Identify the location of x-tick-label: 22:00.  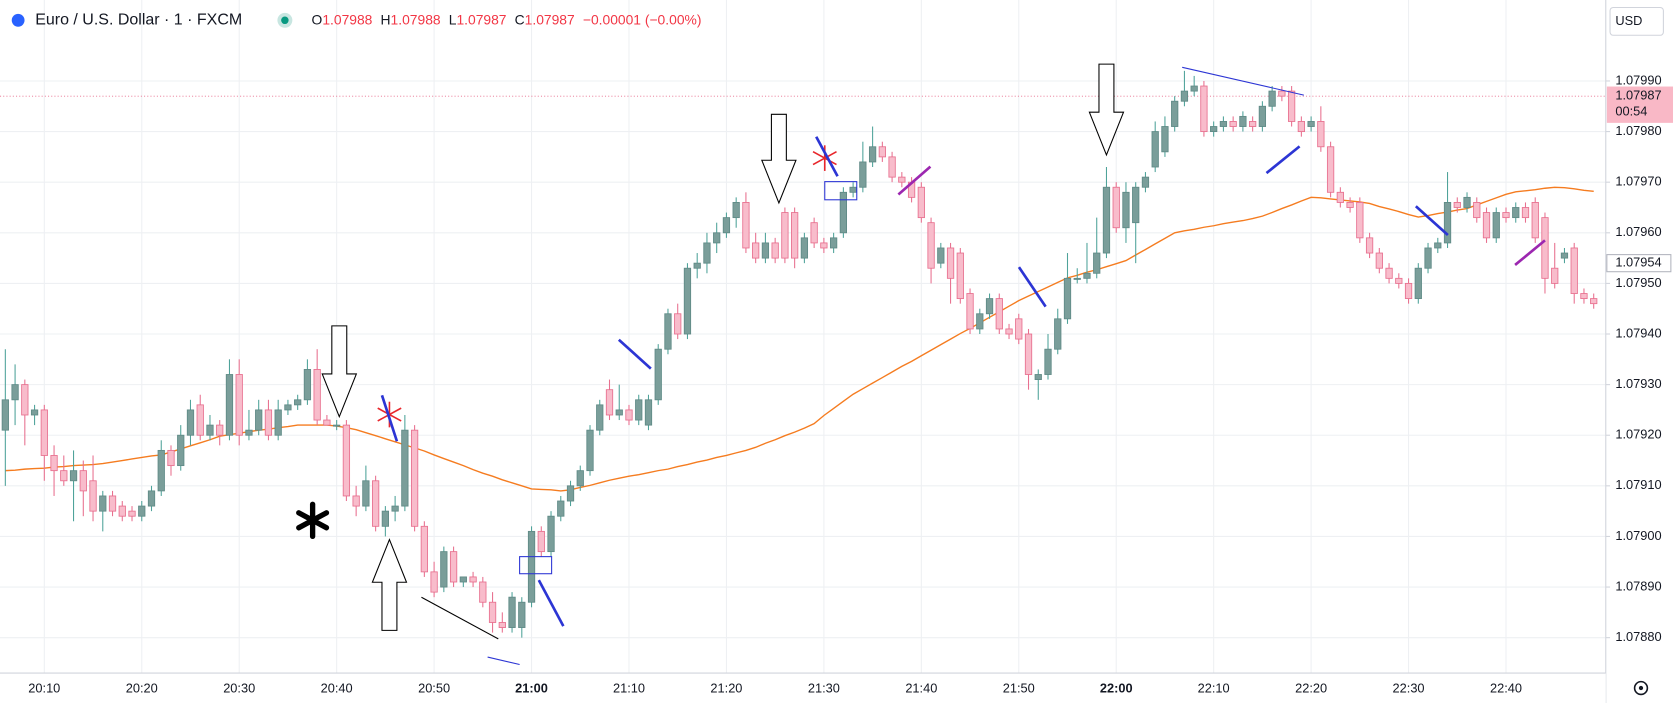
(1116, 687).